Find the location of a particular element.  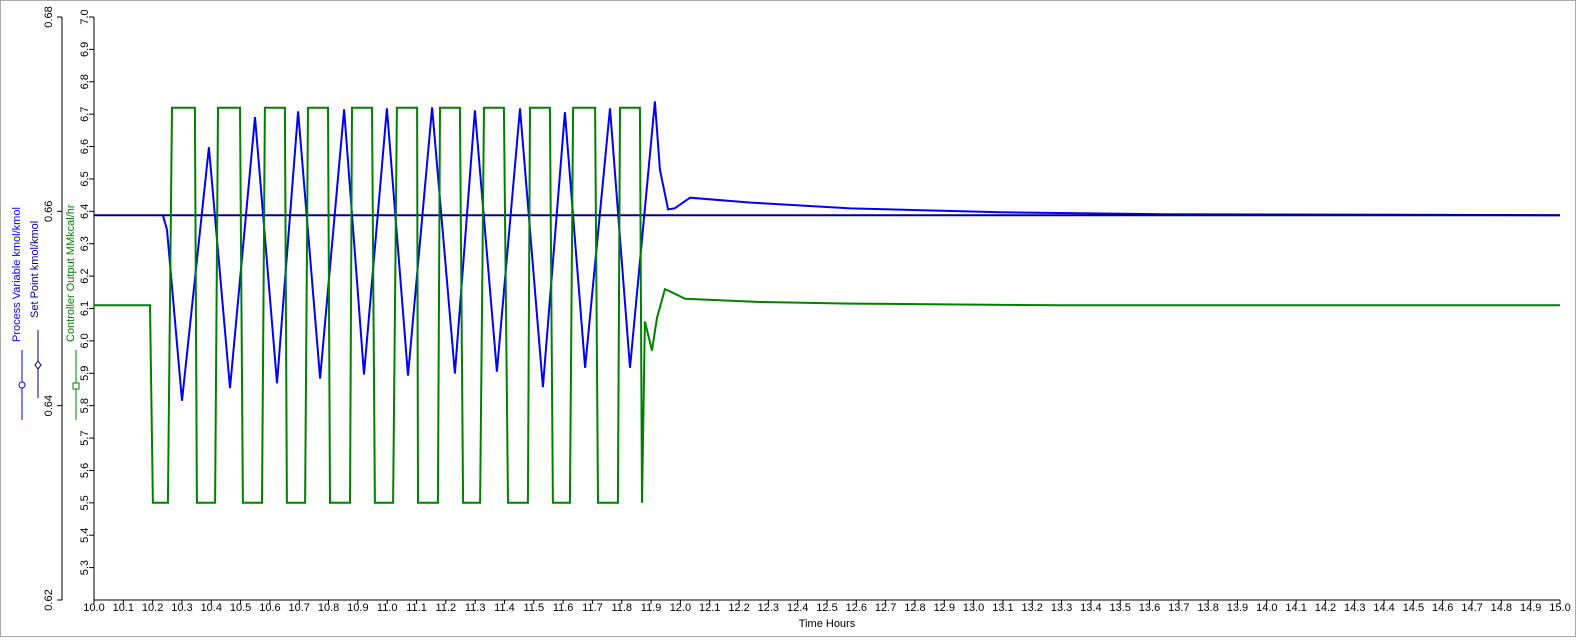

x-tick-label: 14.3 is located at coordinates (1354, 608).